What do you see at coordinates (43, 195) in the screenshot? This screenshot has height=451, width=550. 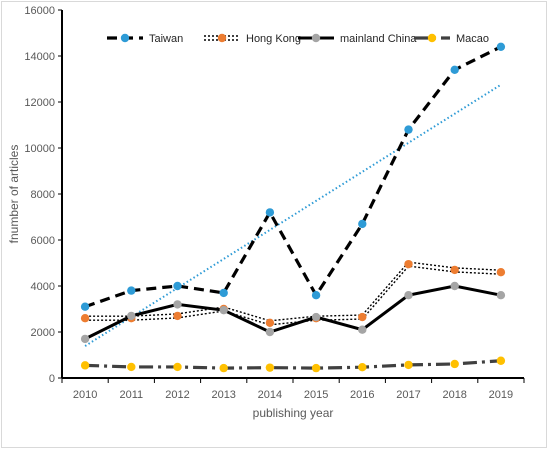 I see `y-tick-label: 8000` at bounding box center [43, 195].